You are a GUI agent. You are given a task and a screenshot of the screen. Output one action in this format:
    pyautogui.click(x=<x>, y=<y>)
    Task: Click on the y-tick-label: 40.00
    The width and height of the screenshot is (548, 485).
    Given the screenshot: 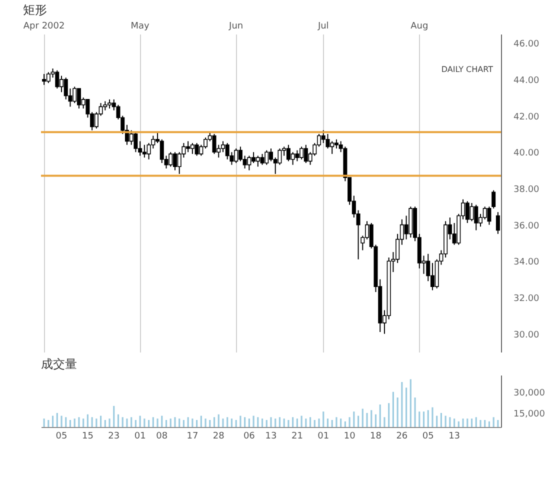 What is the action you would take?
    pyautogui.click(x=527, y=153)
    